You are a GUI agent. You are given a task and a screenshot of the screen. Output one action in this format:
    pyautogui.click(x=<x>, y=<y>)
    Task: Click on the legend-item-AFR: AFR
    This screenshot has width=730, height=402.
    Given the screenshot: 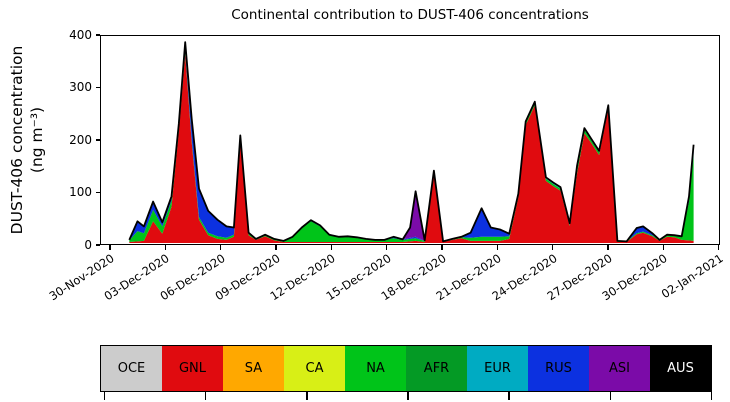 What is the action you would take?
    pyautogui.click(x=436, y=368)
    